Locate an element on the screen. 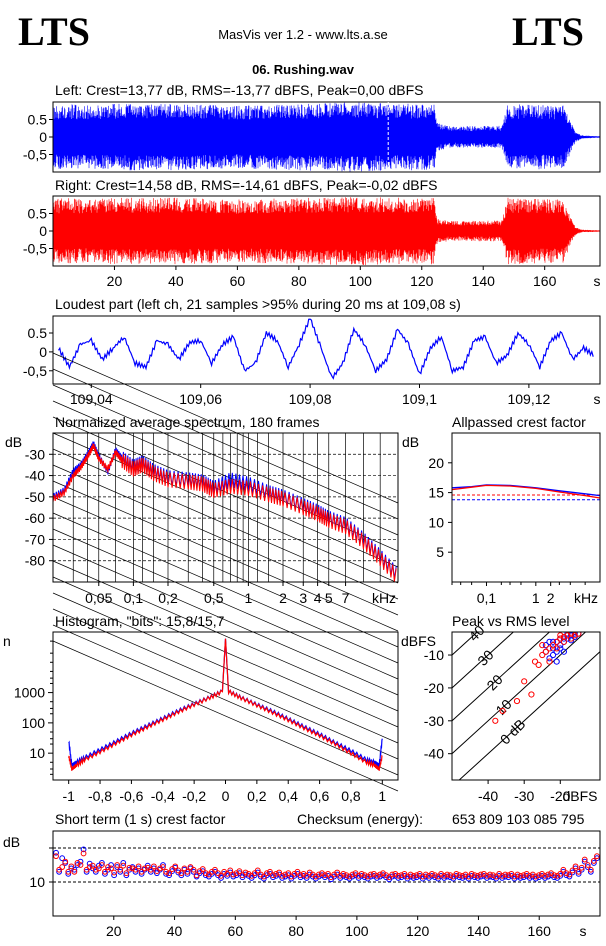 This screenshot has width=606, height=946. spectrum-title: Normalized average spectrum, 180 frames is located at coordinates (187, 422).